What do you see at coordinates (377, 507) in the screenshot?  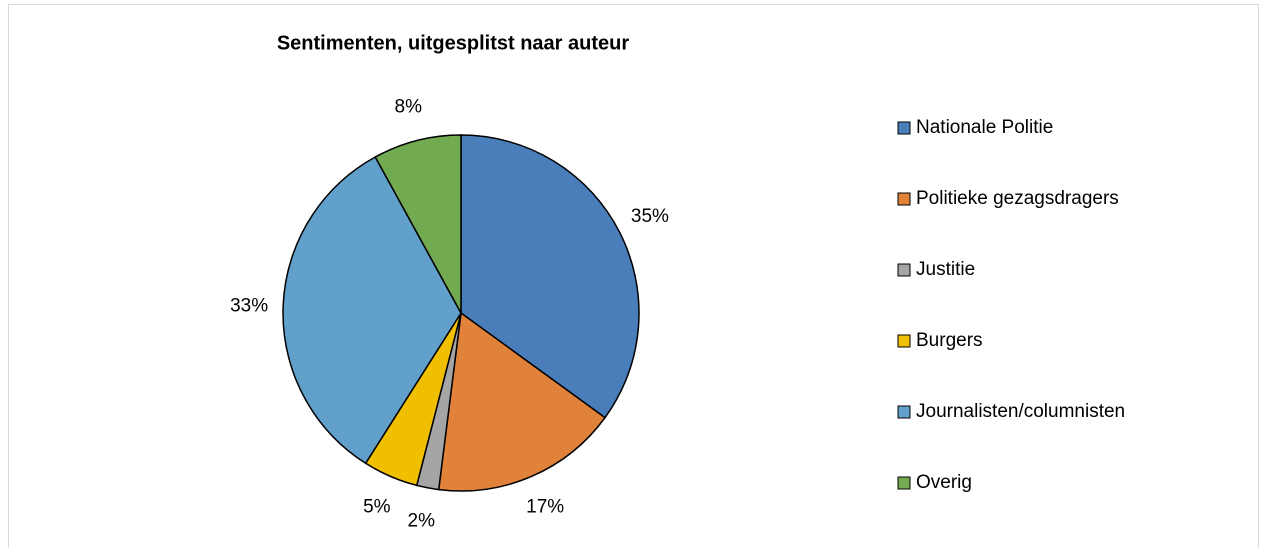 I see `data-label: 5%` at bounding box center [377, 507].